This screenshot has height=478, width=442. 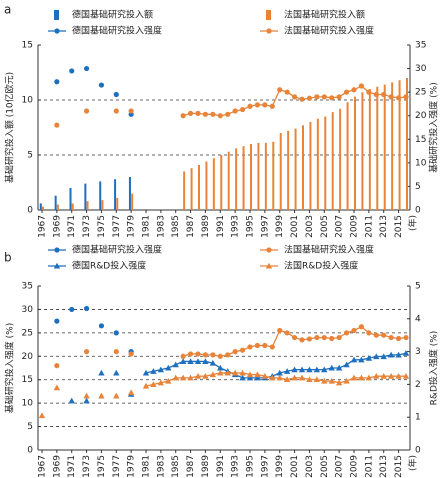 What do you see at coordinates (57, 226) in the screenshot?
I see `x-tick-label: 1969` at bounding box center [57, 226].